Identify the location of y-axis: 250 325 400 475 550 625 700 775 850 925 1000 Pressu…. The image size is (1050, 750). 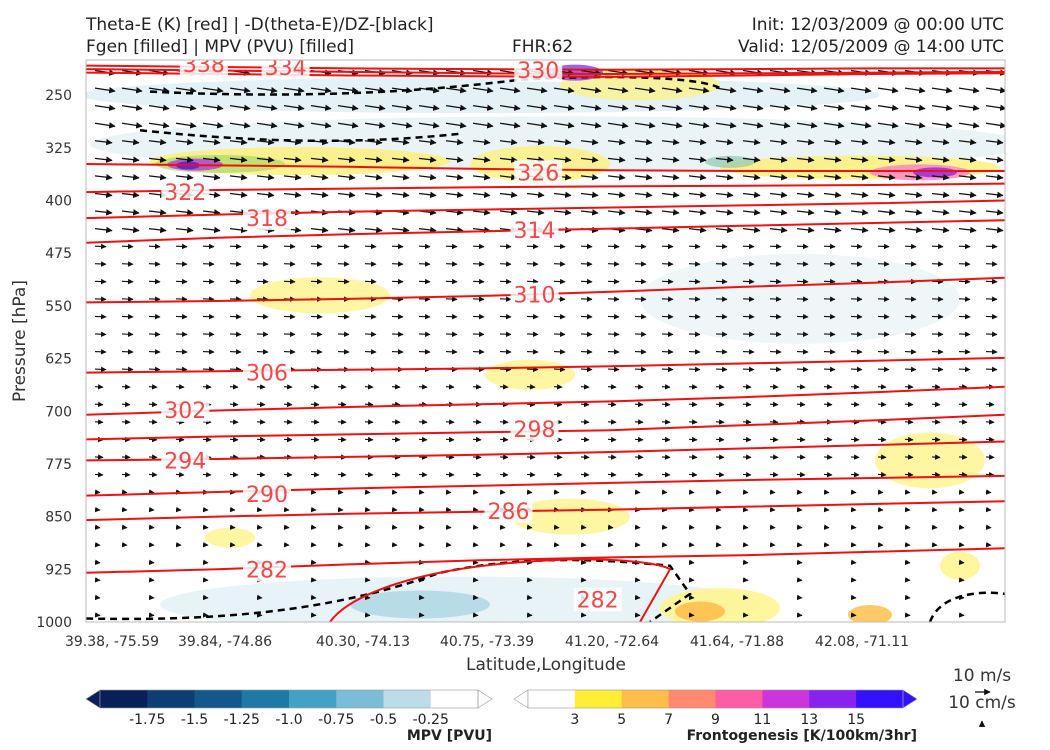
(41, 359).